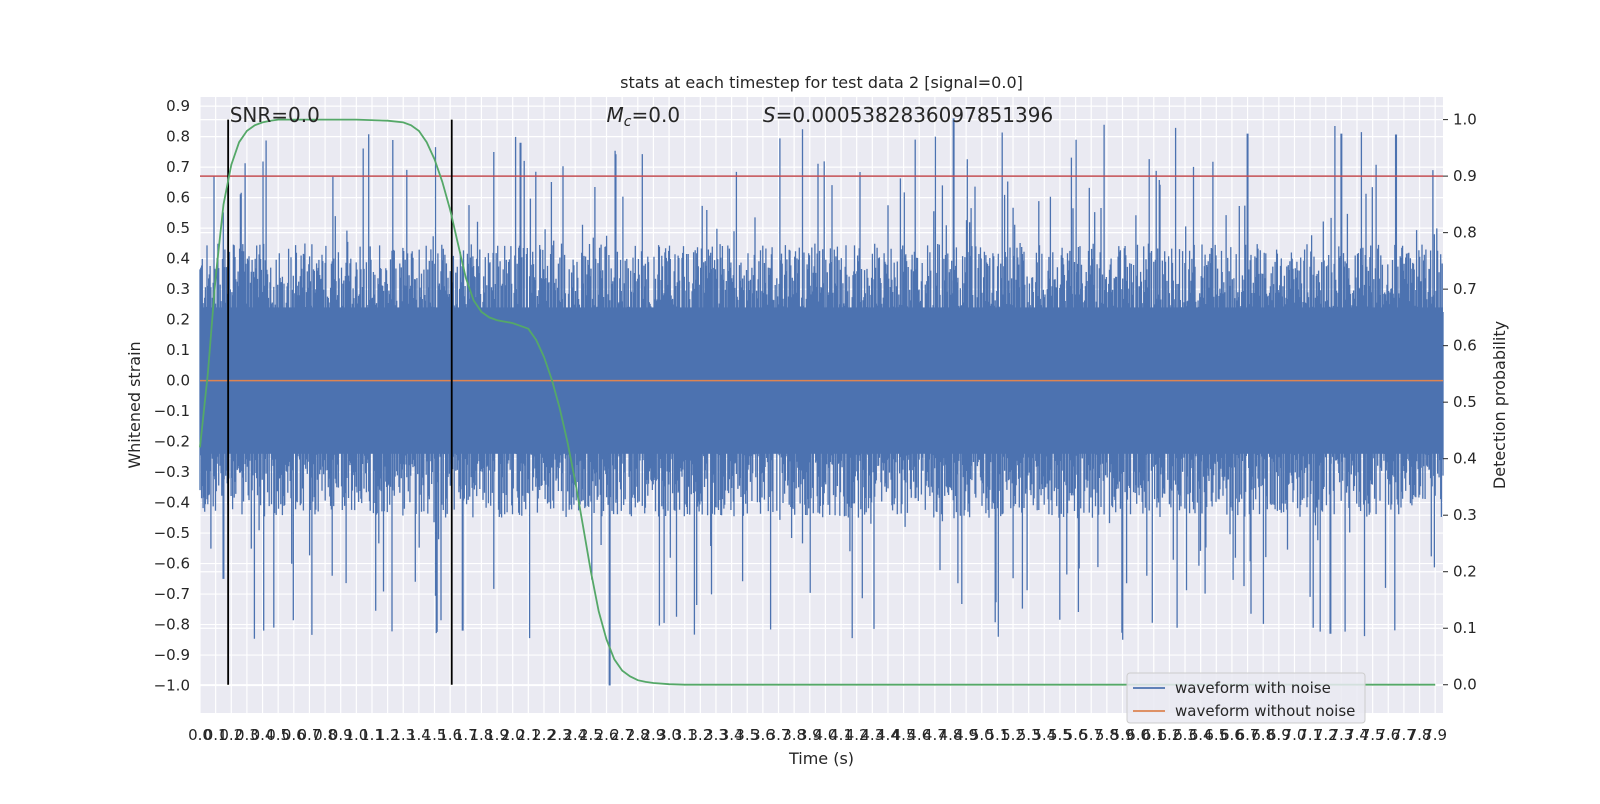  What do you see at coordinates (655, 115) in the screenshot?
I see `chirp-mass-value: =0.0` at bounding box center [655, 115].